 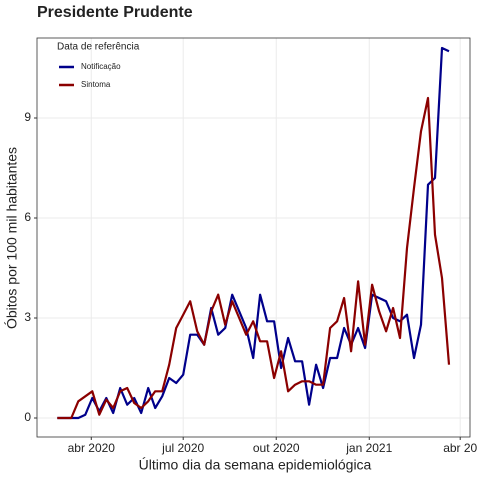 I want to click on y-axis-title: Óbitos por 100 mil habitantes, so click(x=12, y=238).